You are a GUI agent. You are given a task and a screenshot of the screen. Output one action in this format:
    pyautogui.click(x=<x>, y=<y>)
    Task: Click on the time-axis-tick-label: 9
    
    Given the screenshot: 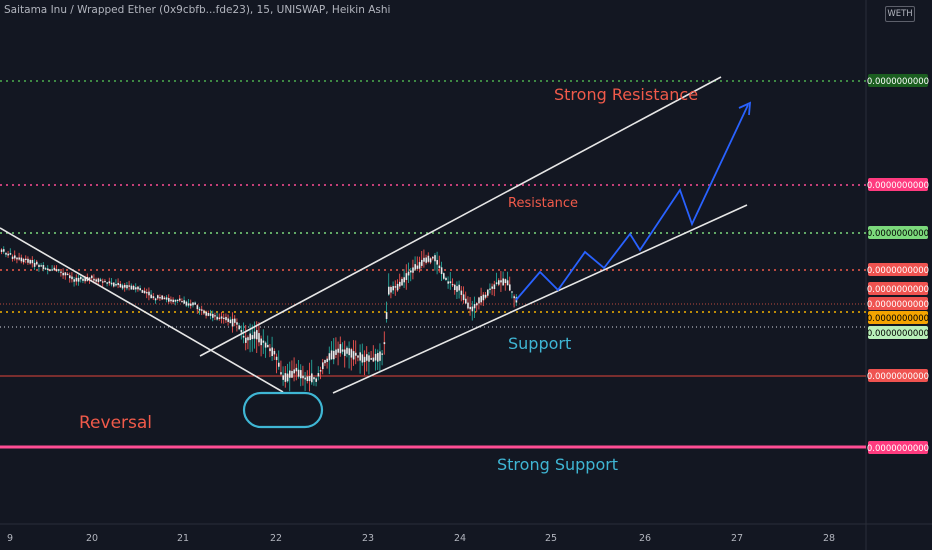 What is the action you would take?
    pyautogui.click(x=10, y=538)
    